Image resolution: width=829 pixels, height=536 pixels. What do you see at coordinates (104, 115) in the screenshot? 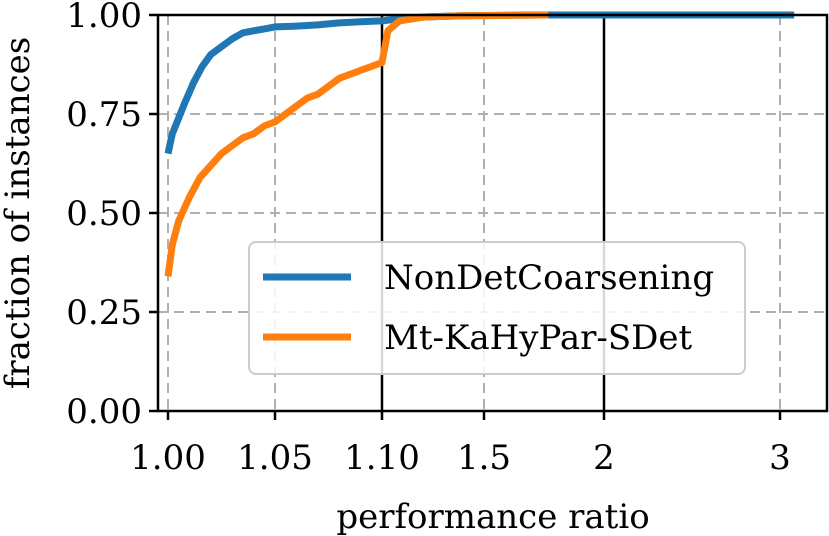
I see `y-tick-label: 0.75` at bounding box center [104, 115].